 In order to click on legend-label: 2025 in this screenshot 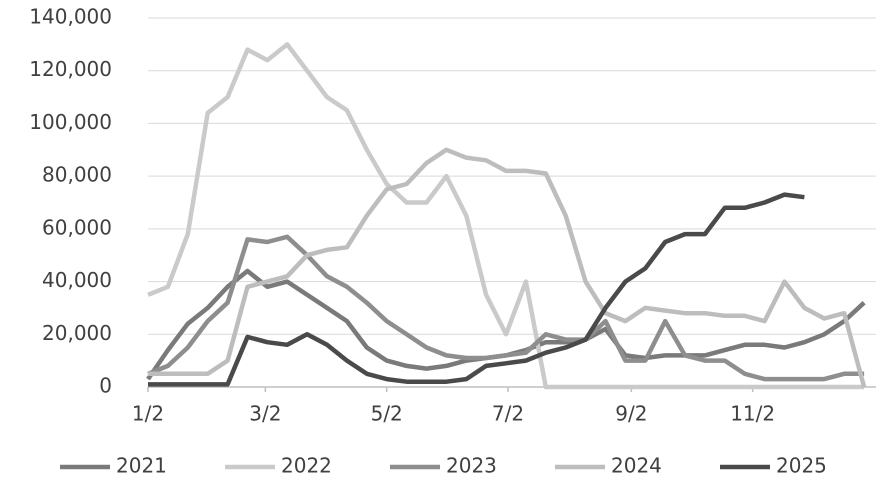, I will do `click(801, 466)`.